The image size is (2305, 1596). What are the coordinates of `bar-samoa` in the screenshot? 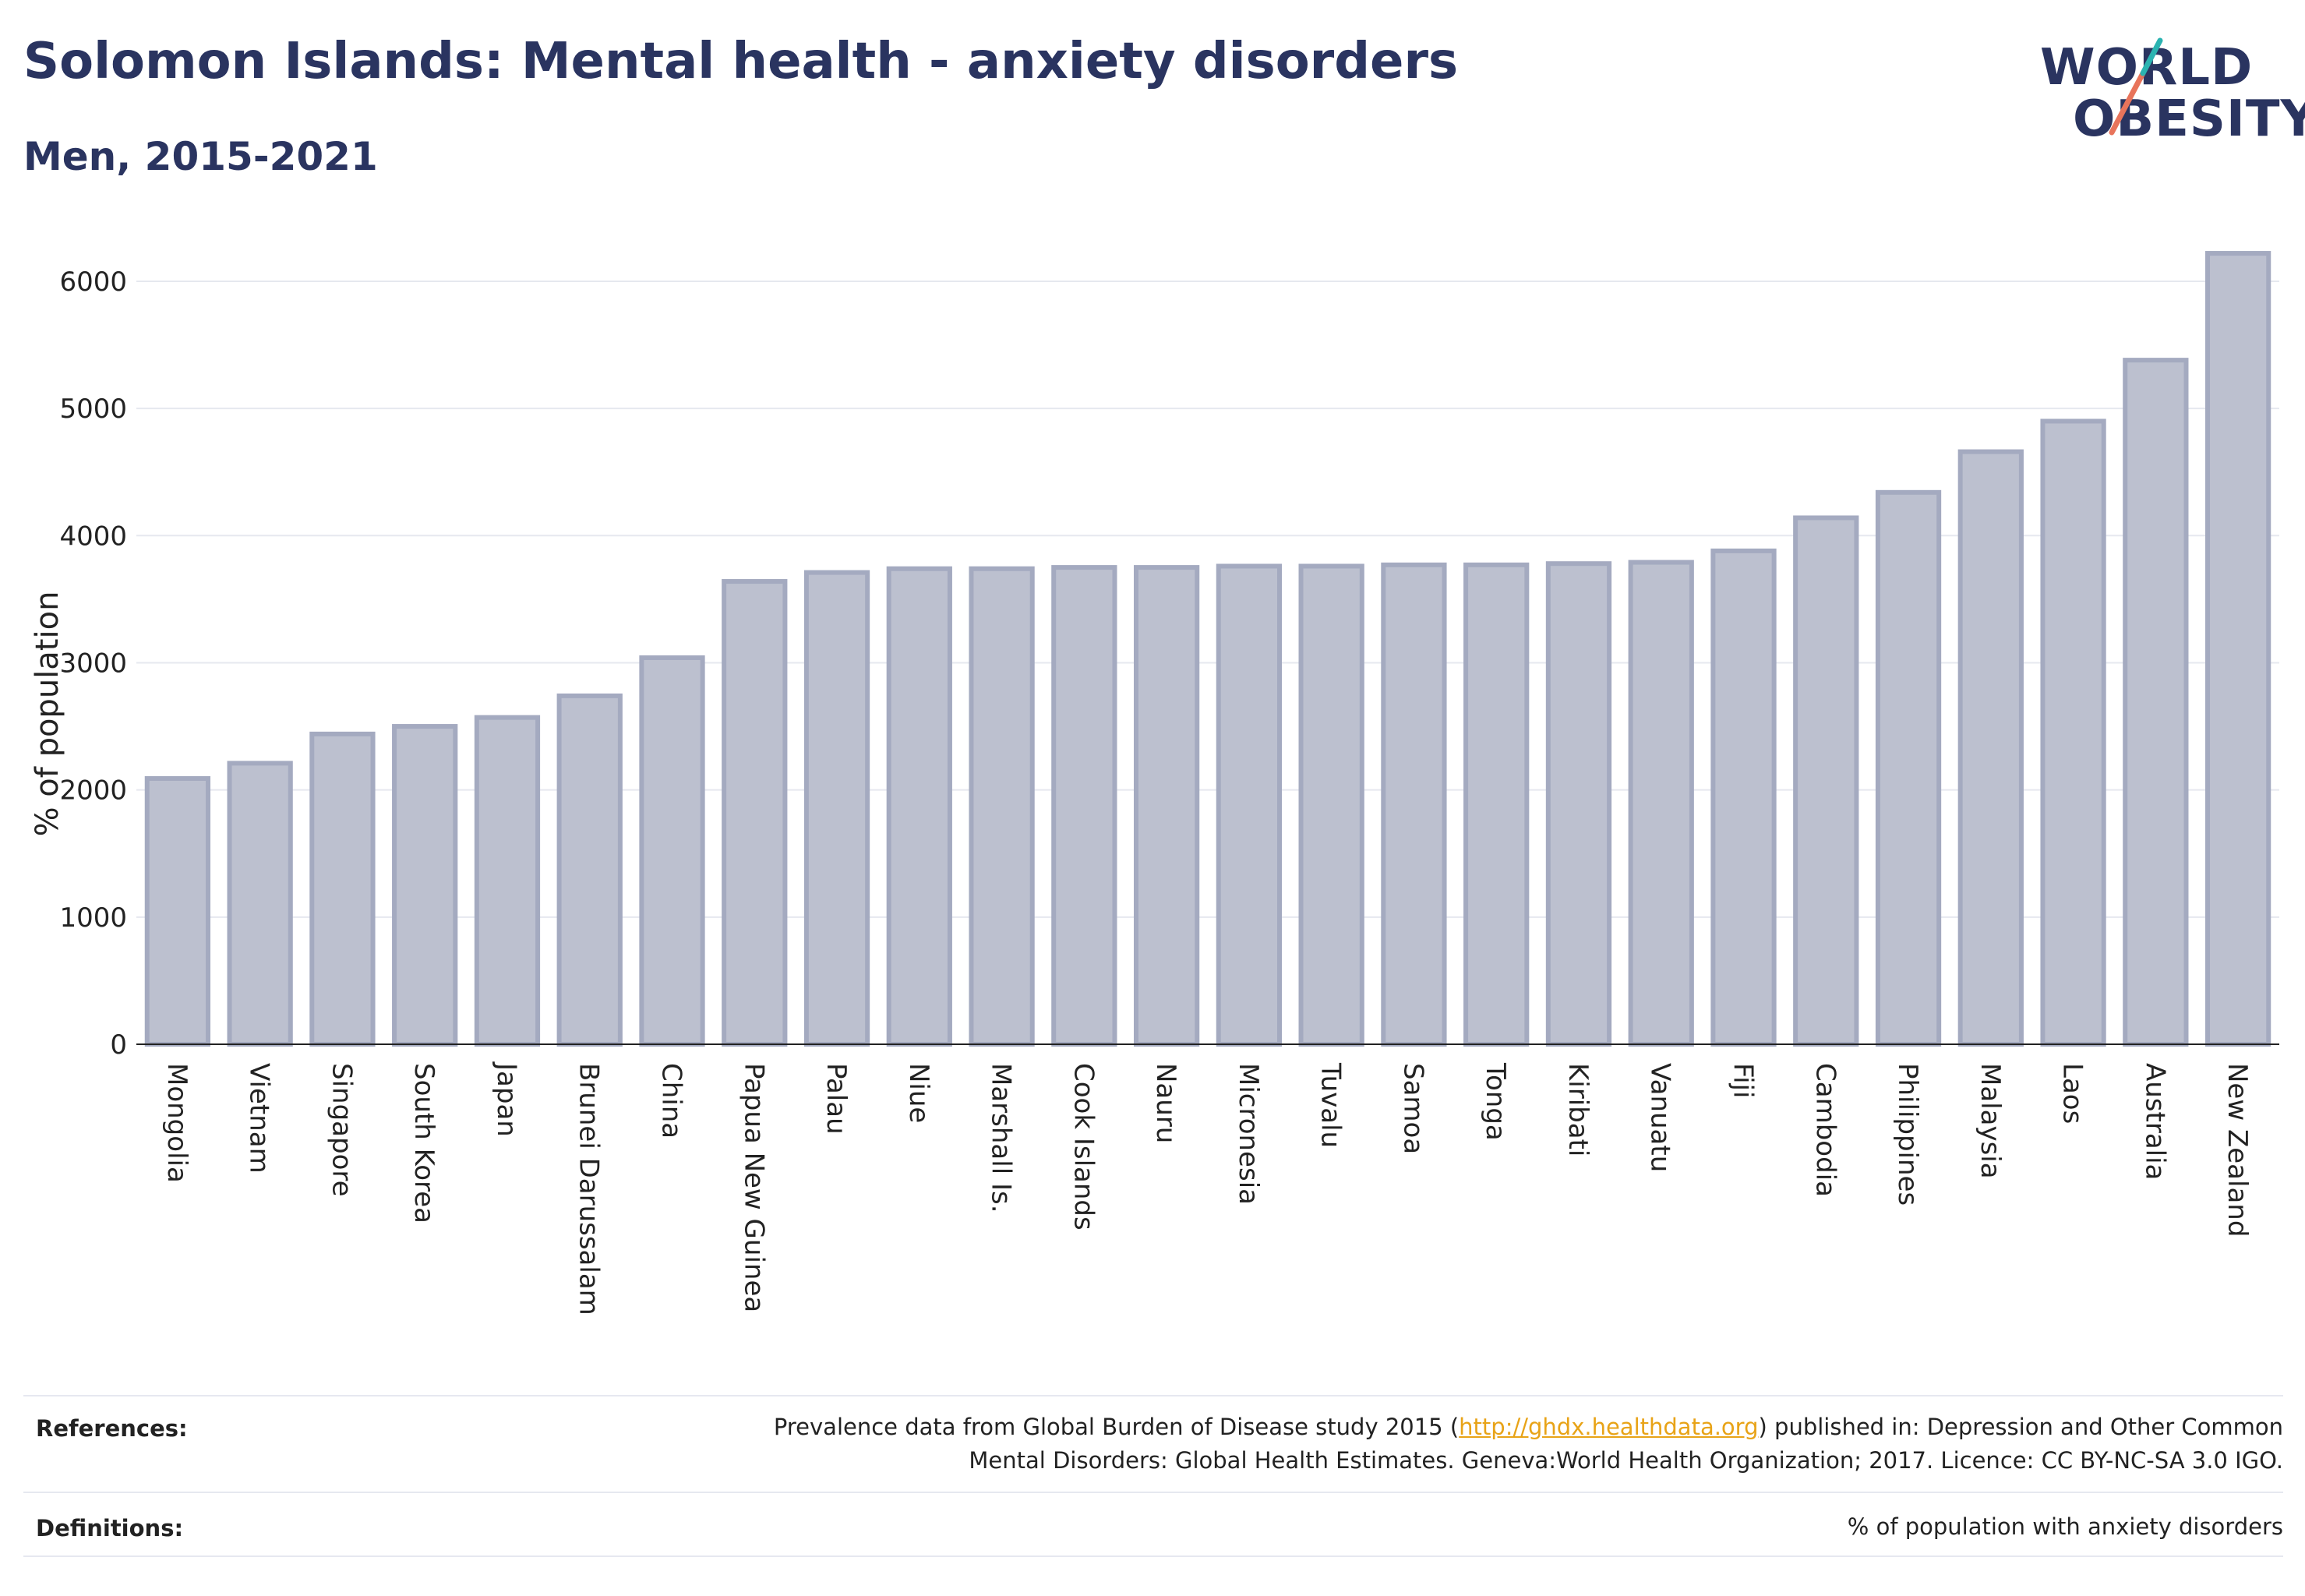 It's located at (1414, 804).